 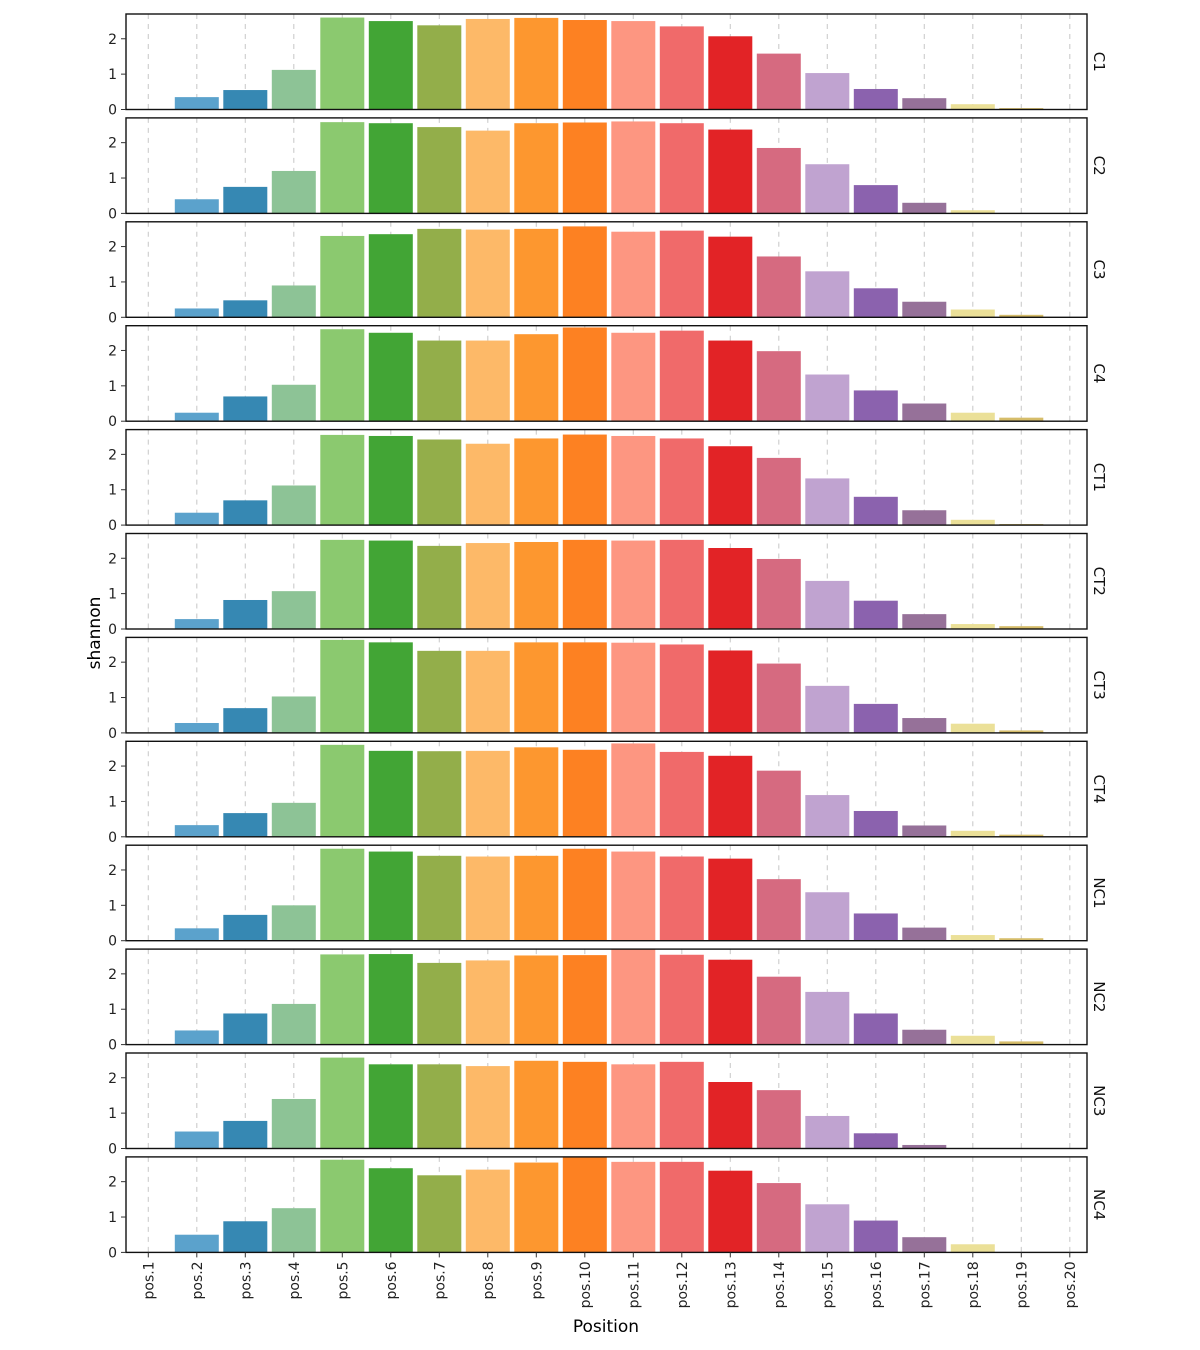 What do you see at coordinates (608, 1001) in the screenshot?
I see `panel-nc2: 0 1 2 NC2` at bounding box center [608, 1001].